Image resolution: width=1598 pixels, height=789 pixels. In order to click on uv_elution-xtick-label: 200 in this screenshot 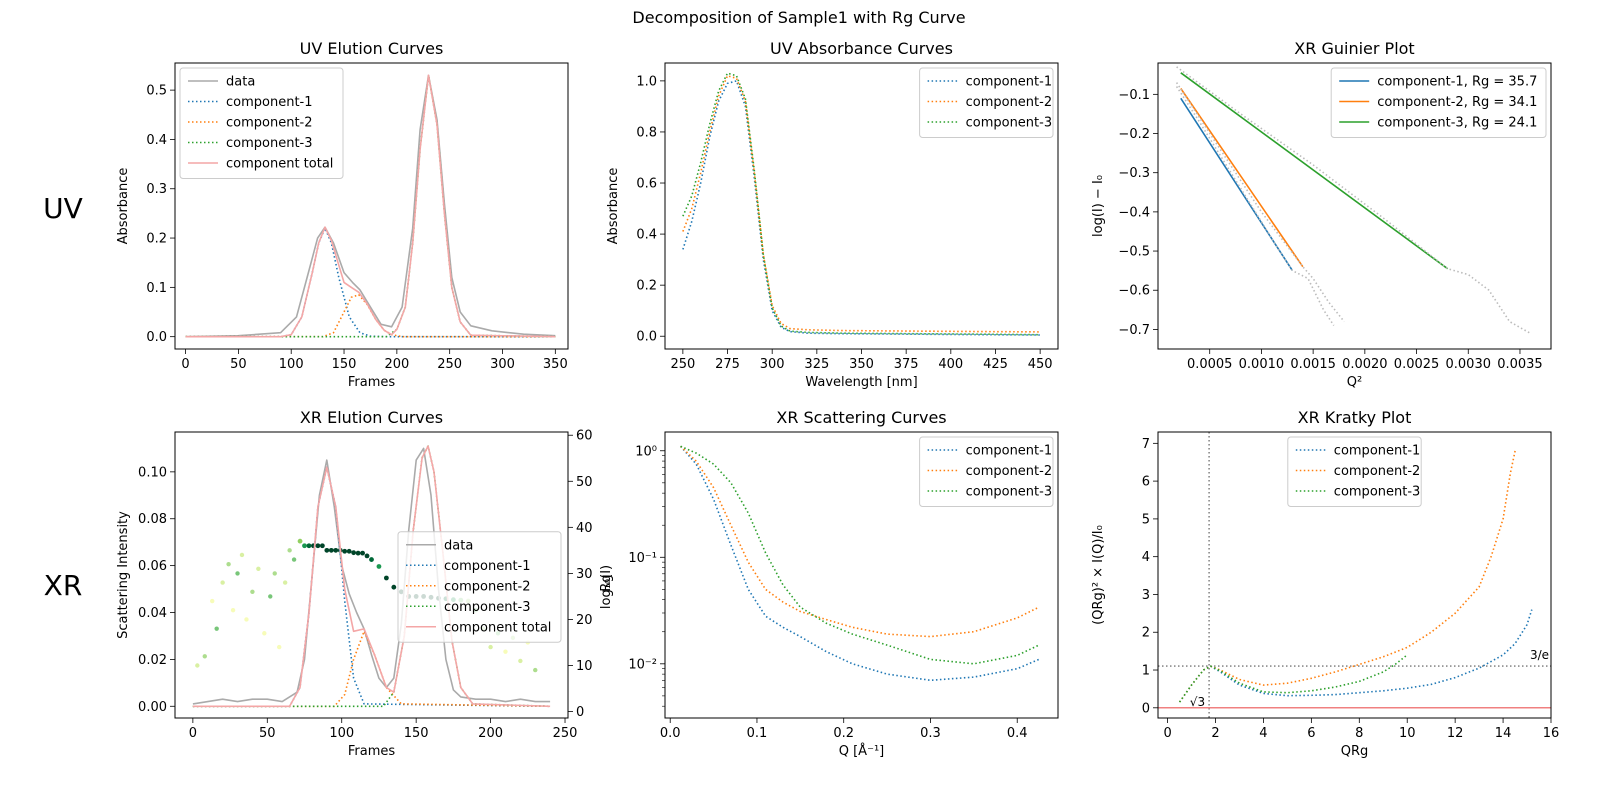, I will do `click(396, 364)`.